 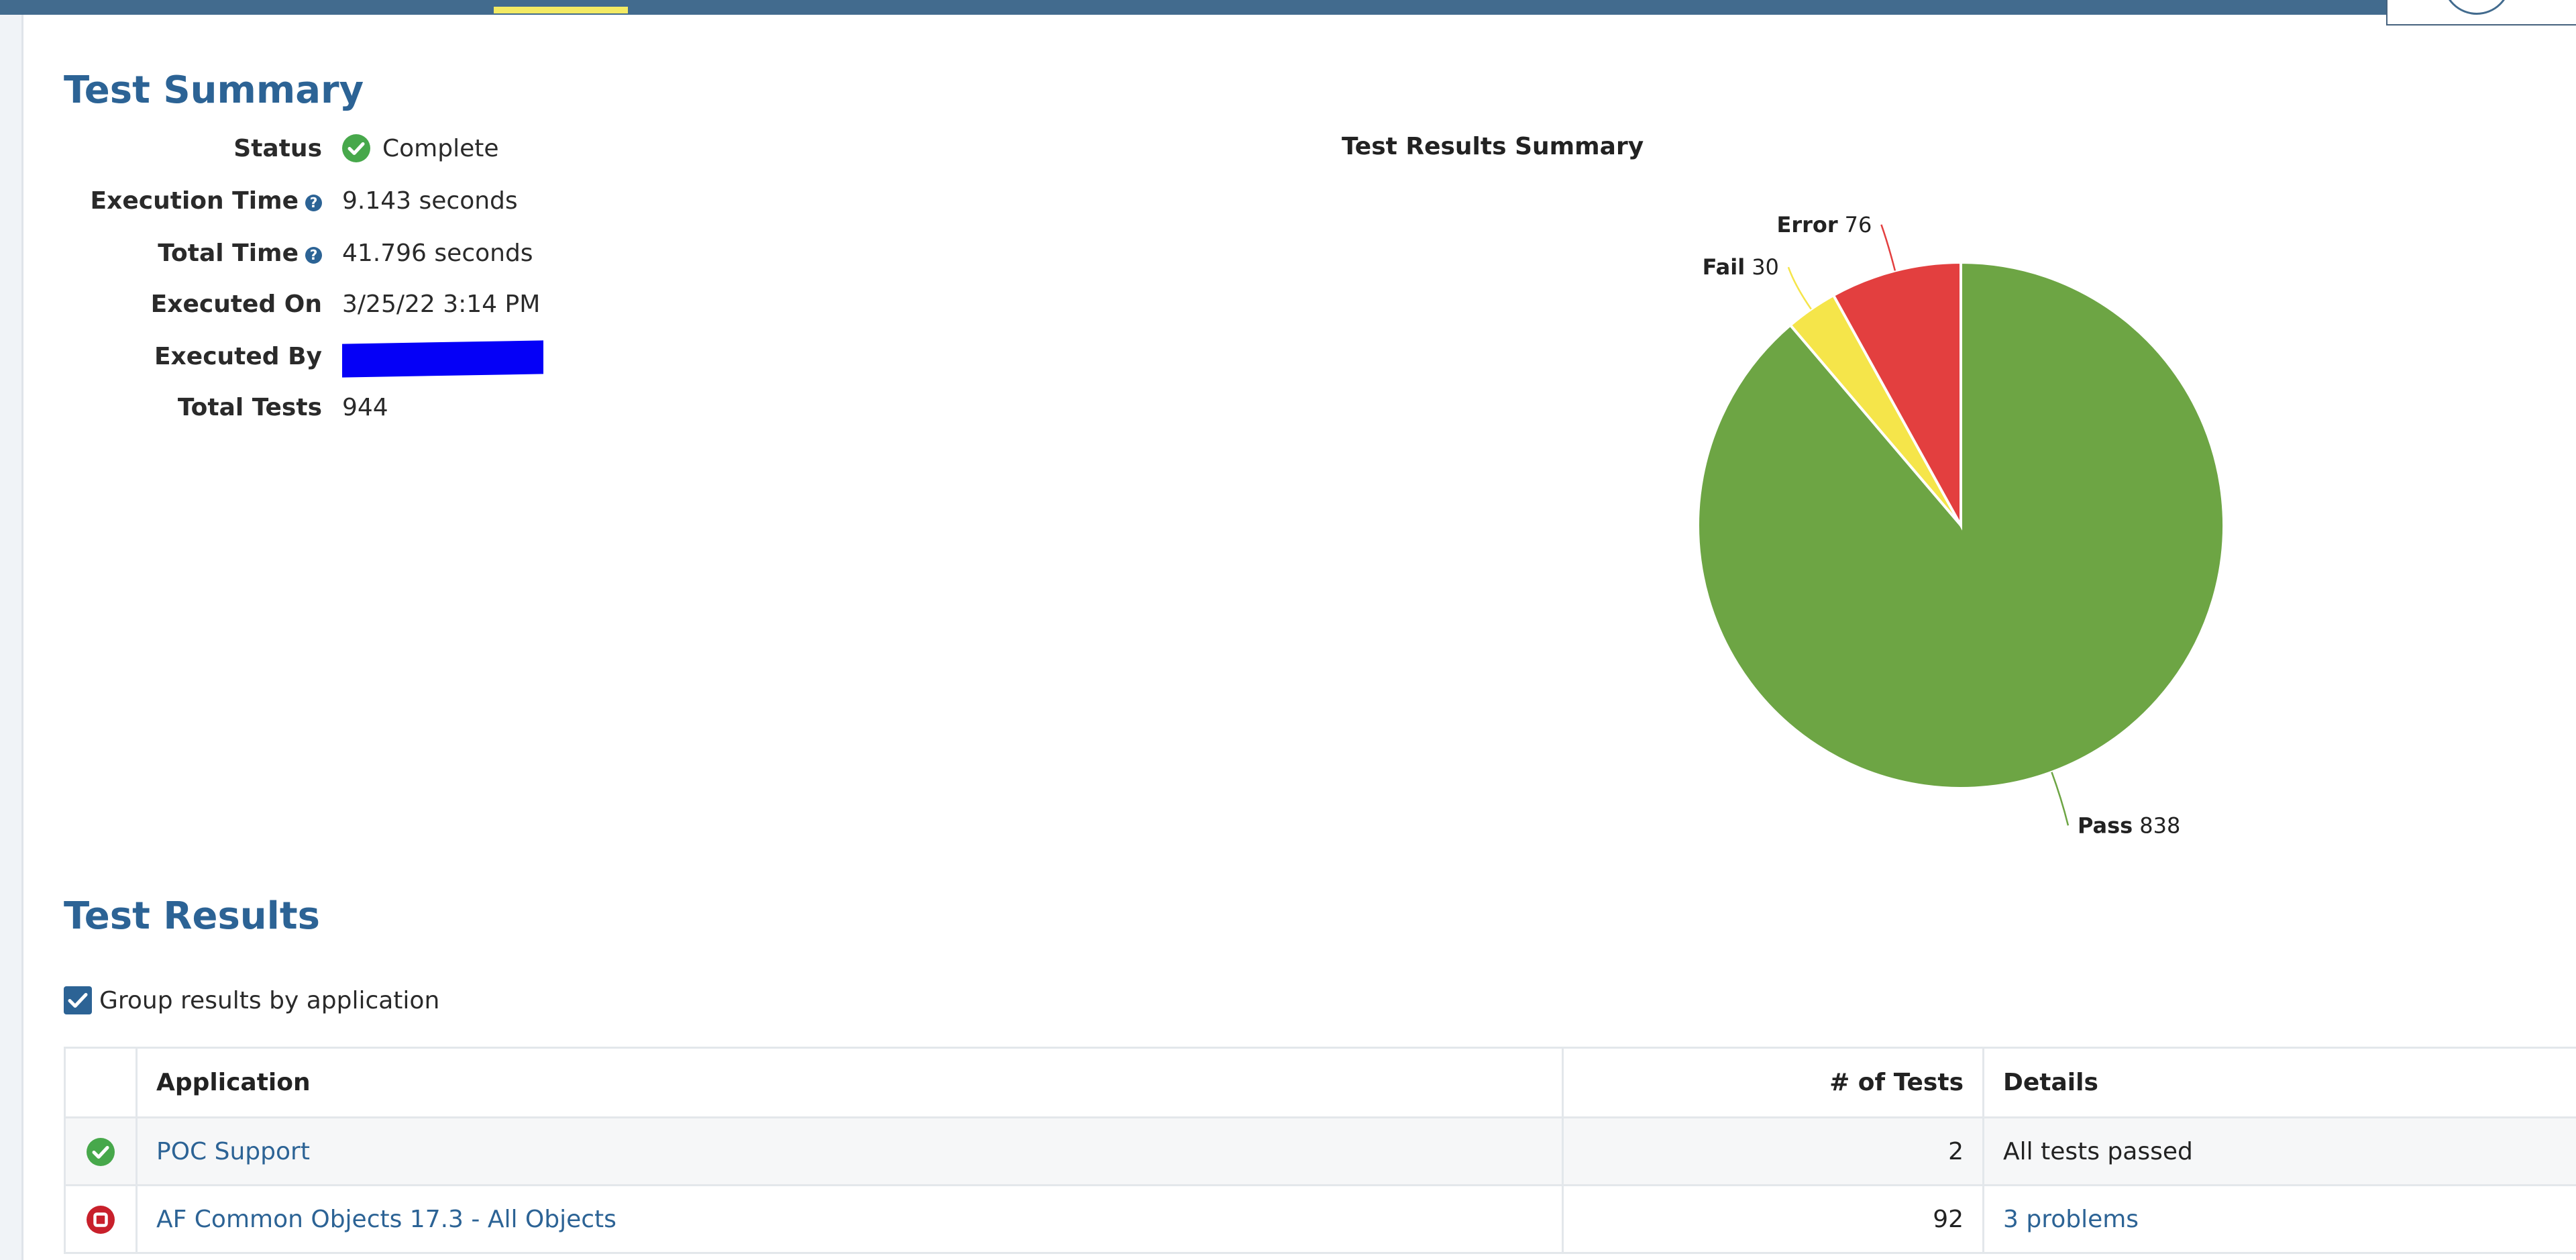 I want to click on pie-label-pass: Pass 838, so click(x=2129, y=825).